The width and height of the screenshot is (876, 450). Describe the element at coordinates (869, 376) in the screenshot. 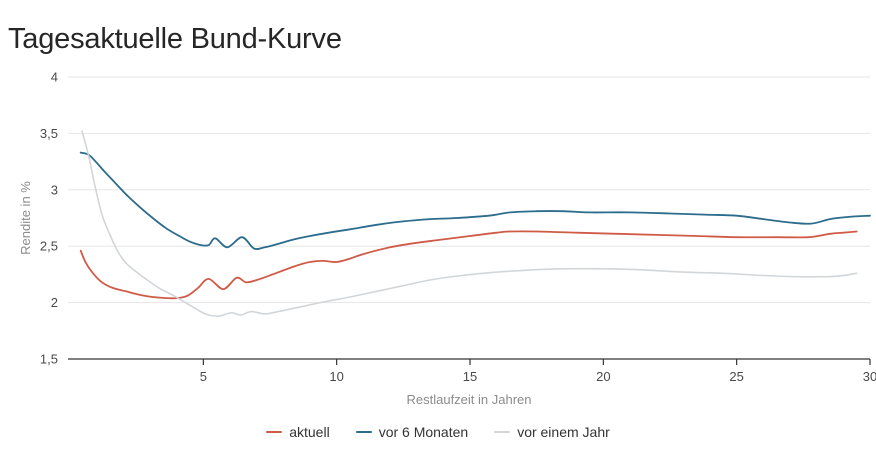

I see `x-tick-label: 30` at that location.